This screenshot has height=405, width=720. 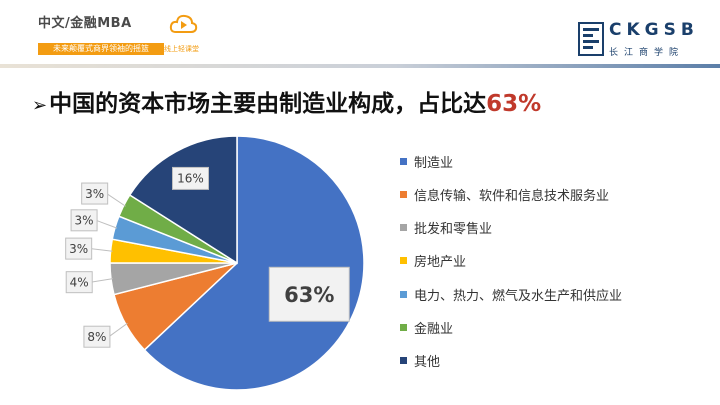 I want to click on legend-label: 房地产业, so click(x=440, y=263).